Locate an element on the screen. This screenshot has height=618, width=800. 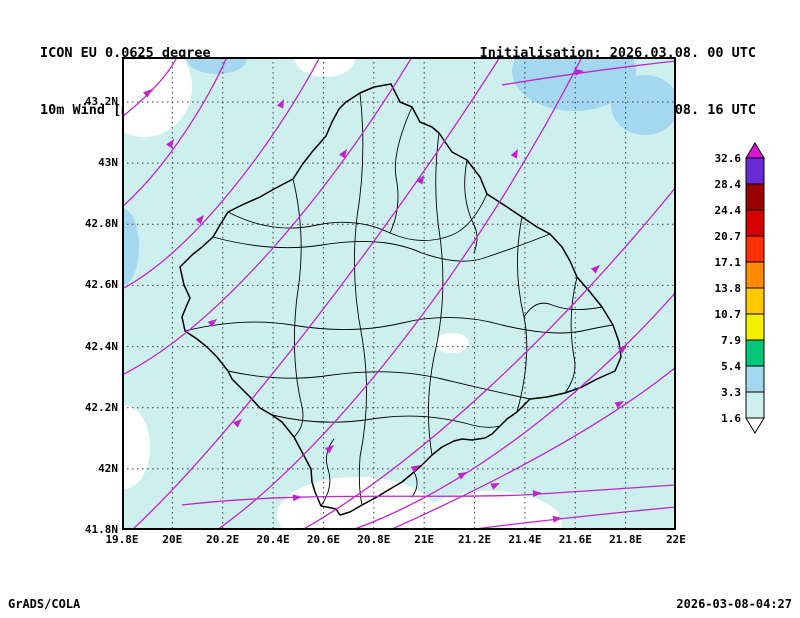
colorbar-label: 32.6 is located at coordinates (728, 158).